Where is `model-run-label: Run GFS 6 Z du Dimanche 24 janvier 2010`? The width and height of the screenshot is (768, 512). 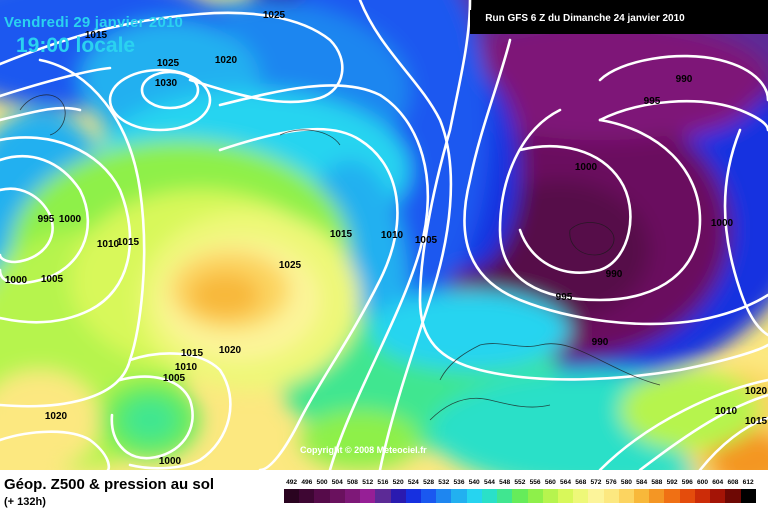
model-run-label: Run GFS 6 Z du Dimanche 24 janvier 2010 is located at coordinates (585, 19).